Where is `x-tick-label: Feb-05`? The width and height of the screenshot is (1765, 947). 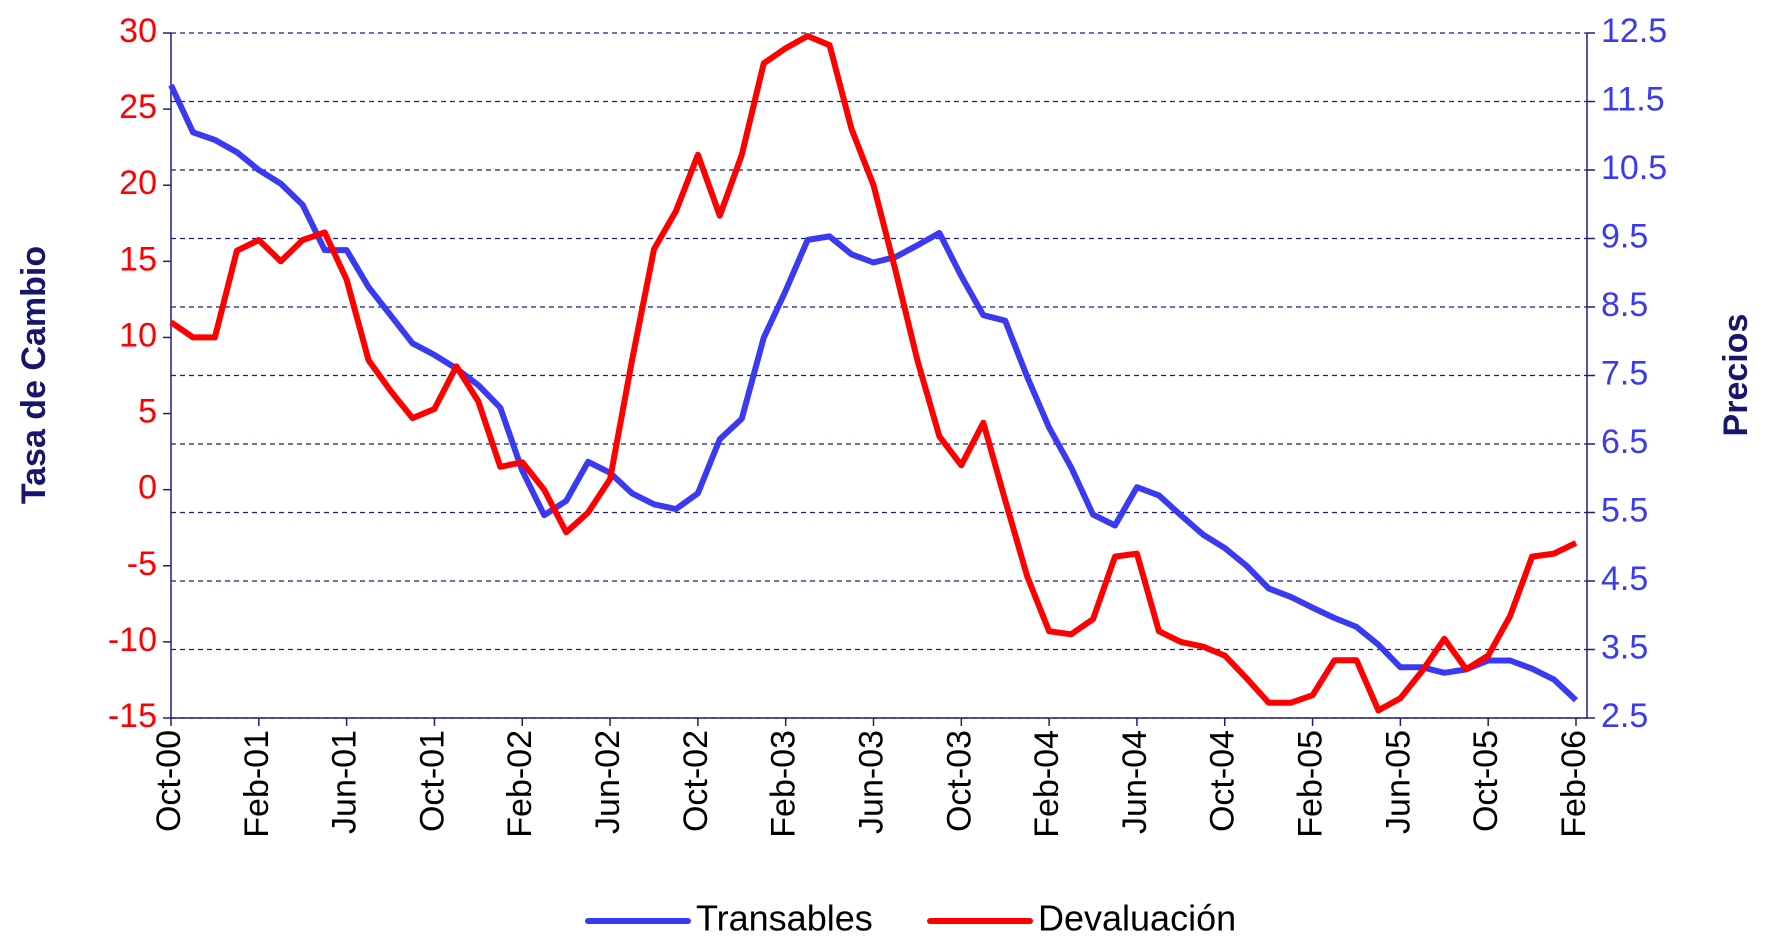 x-tick-label: Feb-05 is located at coordinates (1311, 784).